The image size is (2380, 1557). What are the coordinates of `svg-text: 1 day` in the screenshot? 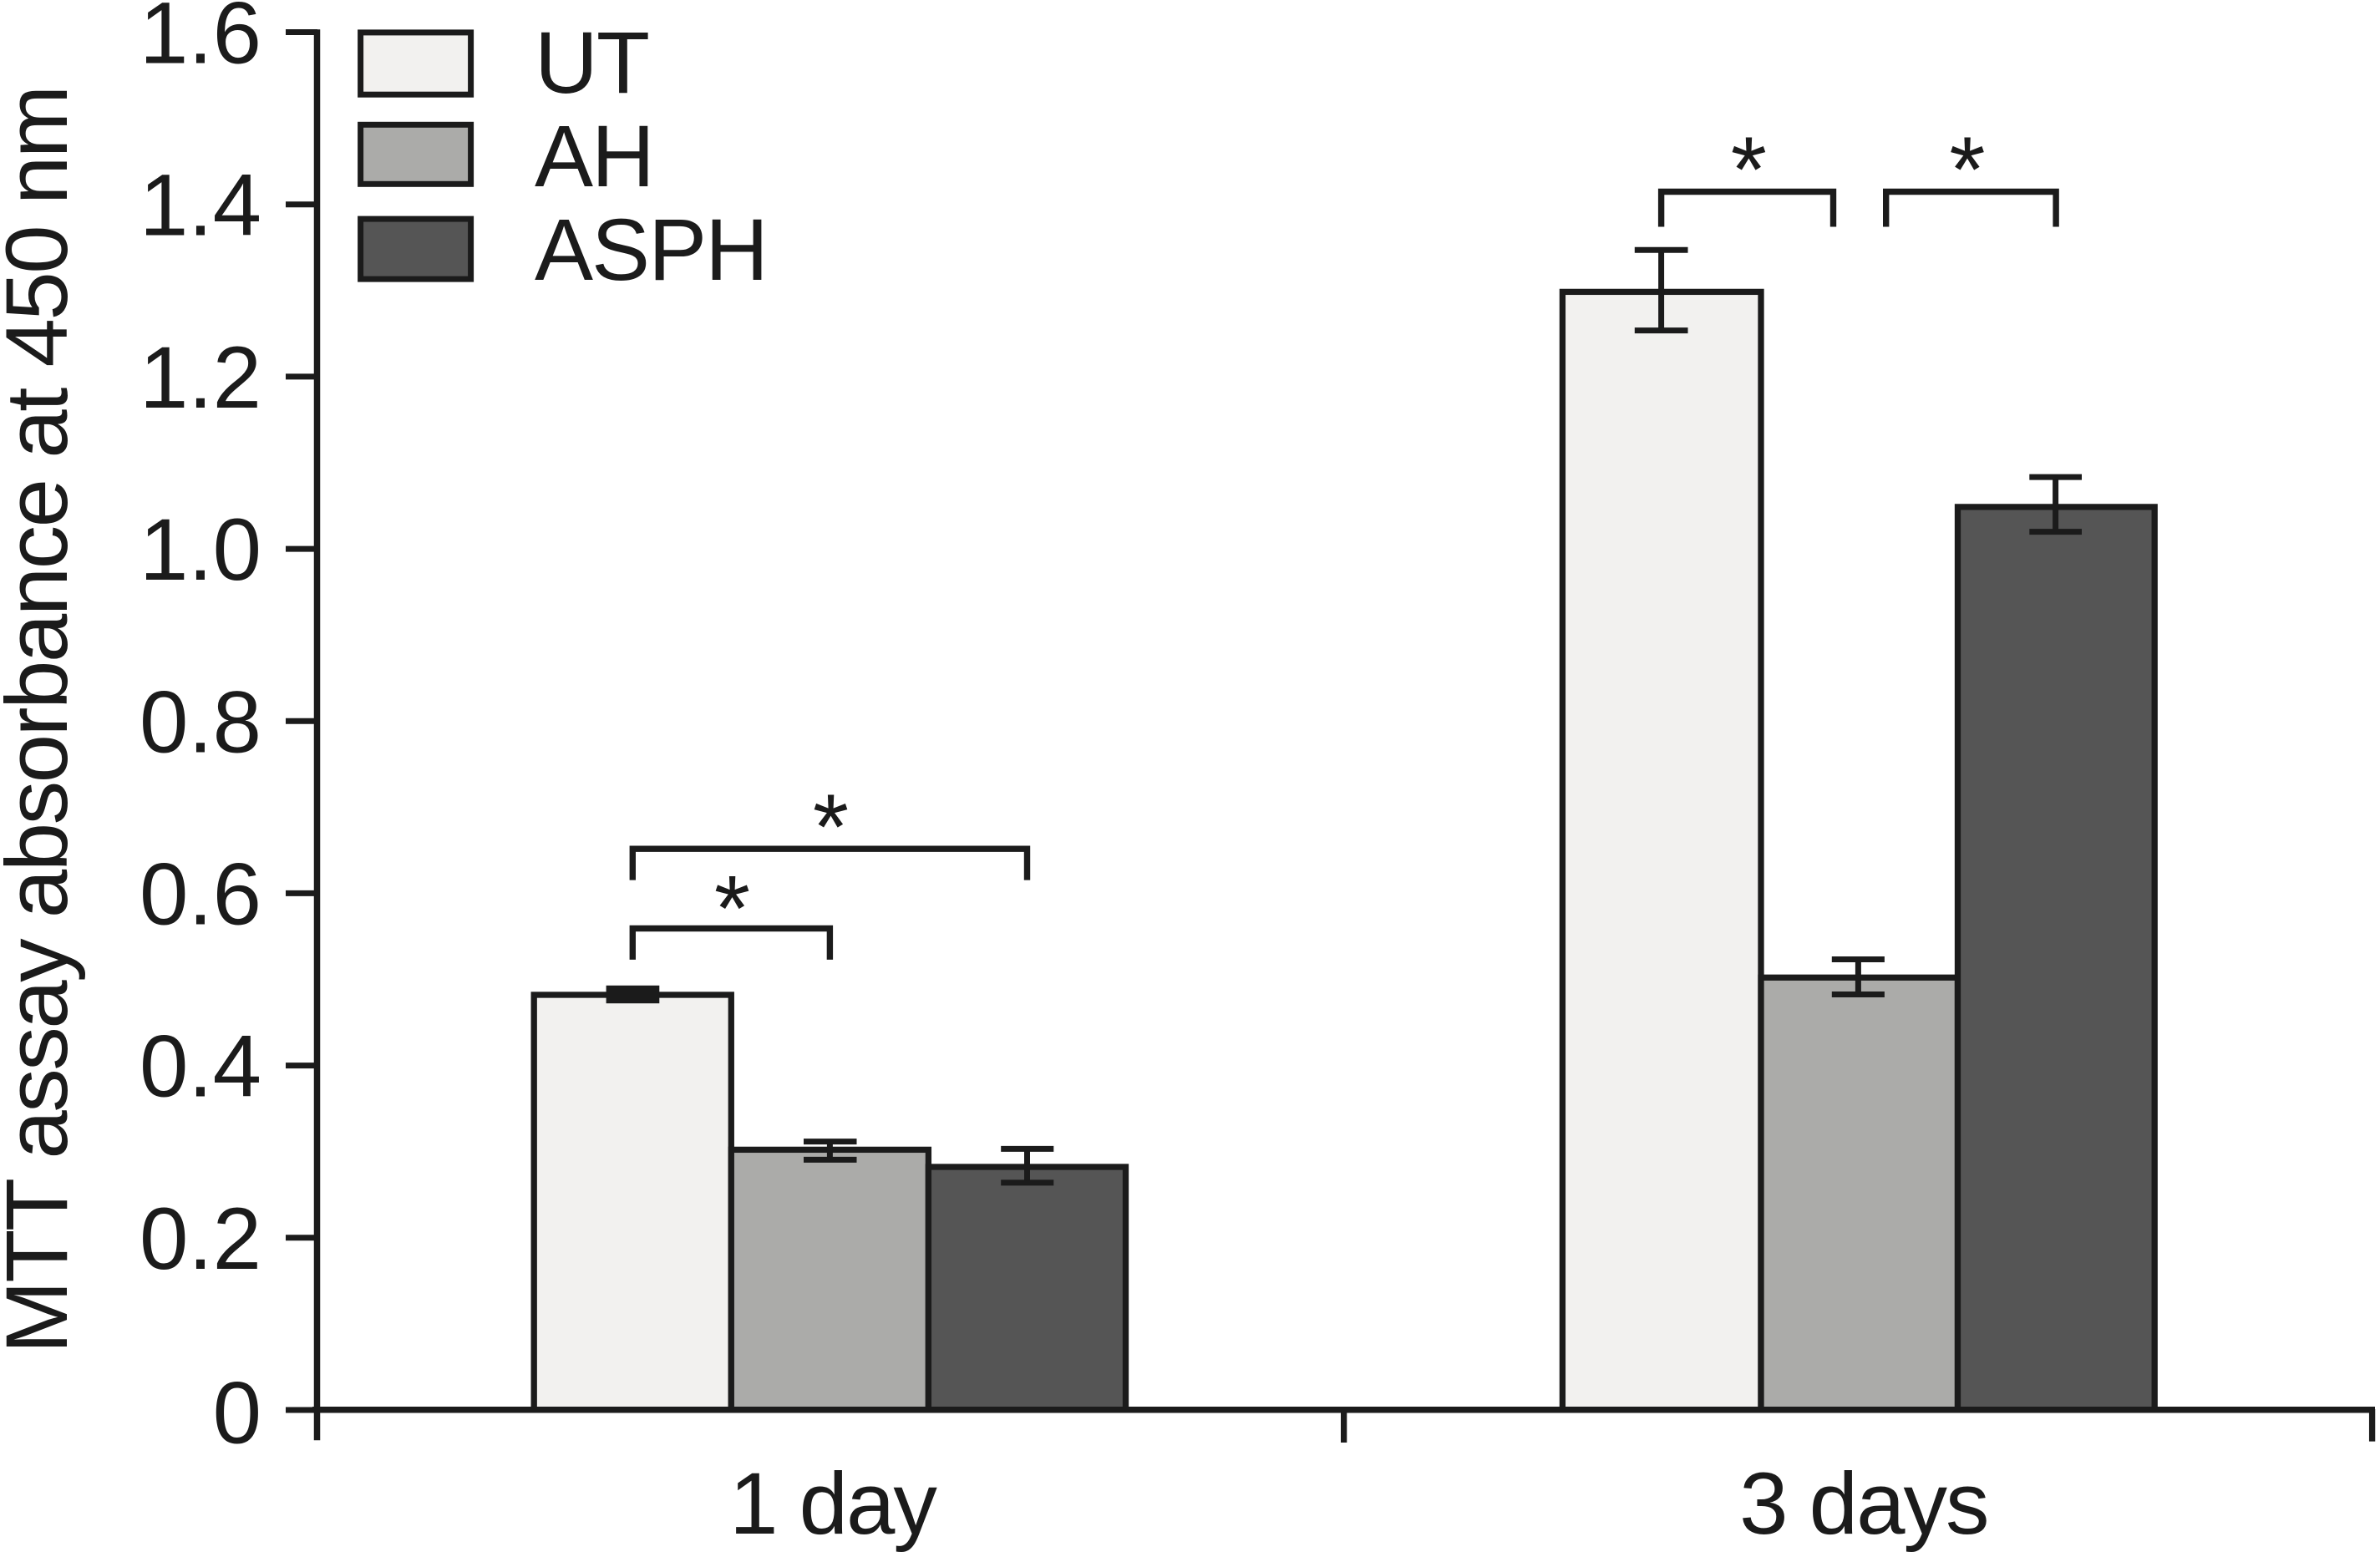 It's located at (833, 1504).